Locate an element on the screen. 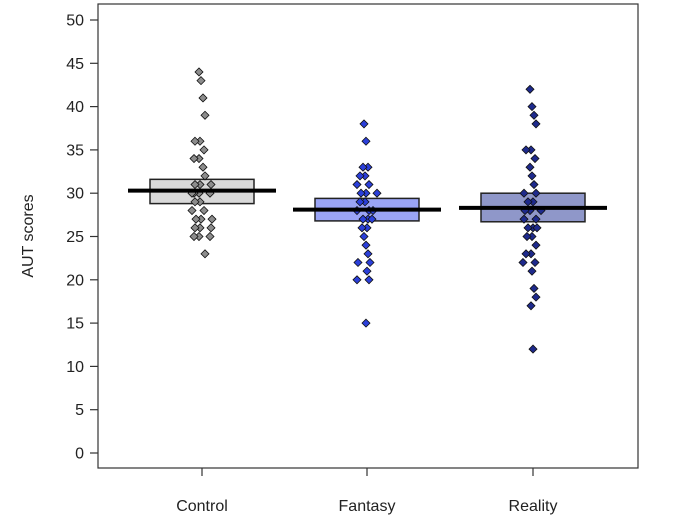 The image size is (687, 518). y-tick-label: 45 is located at coordinates (75, 64).